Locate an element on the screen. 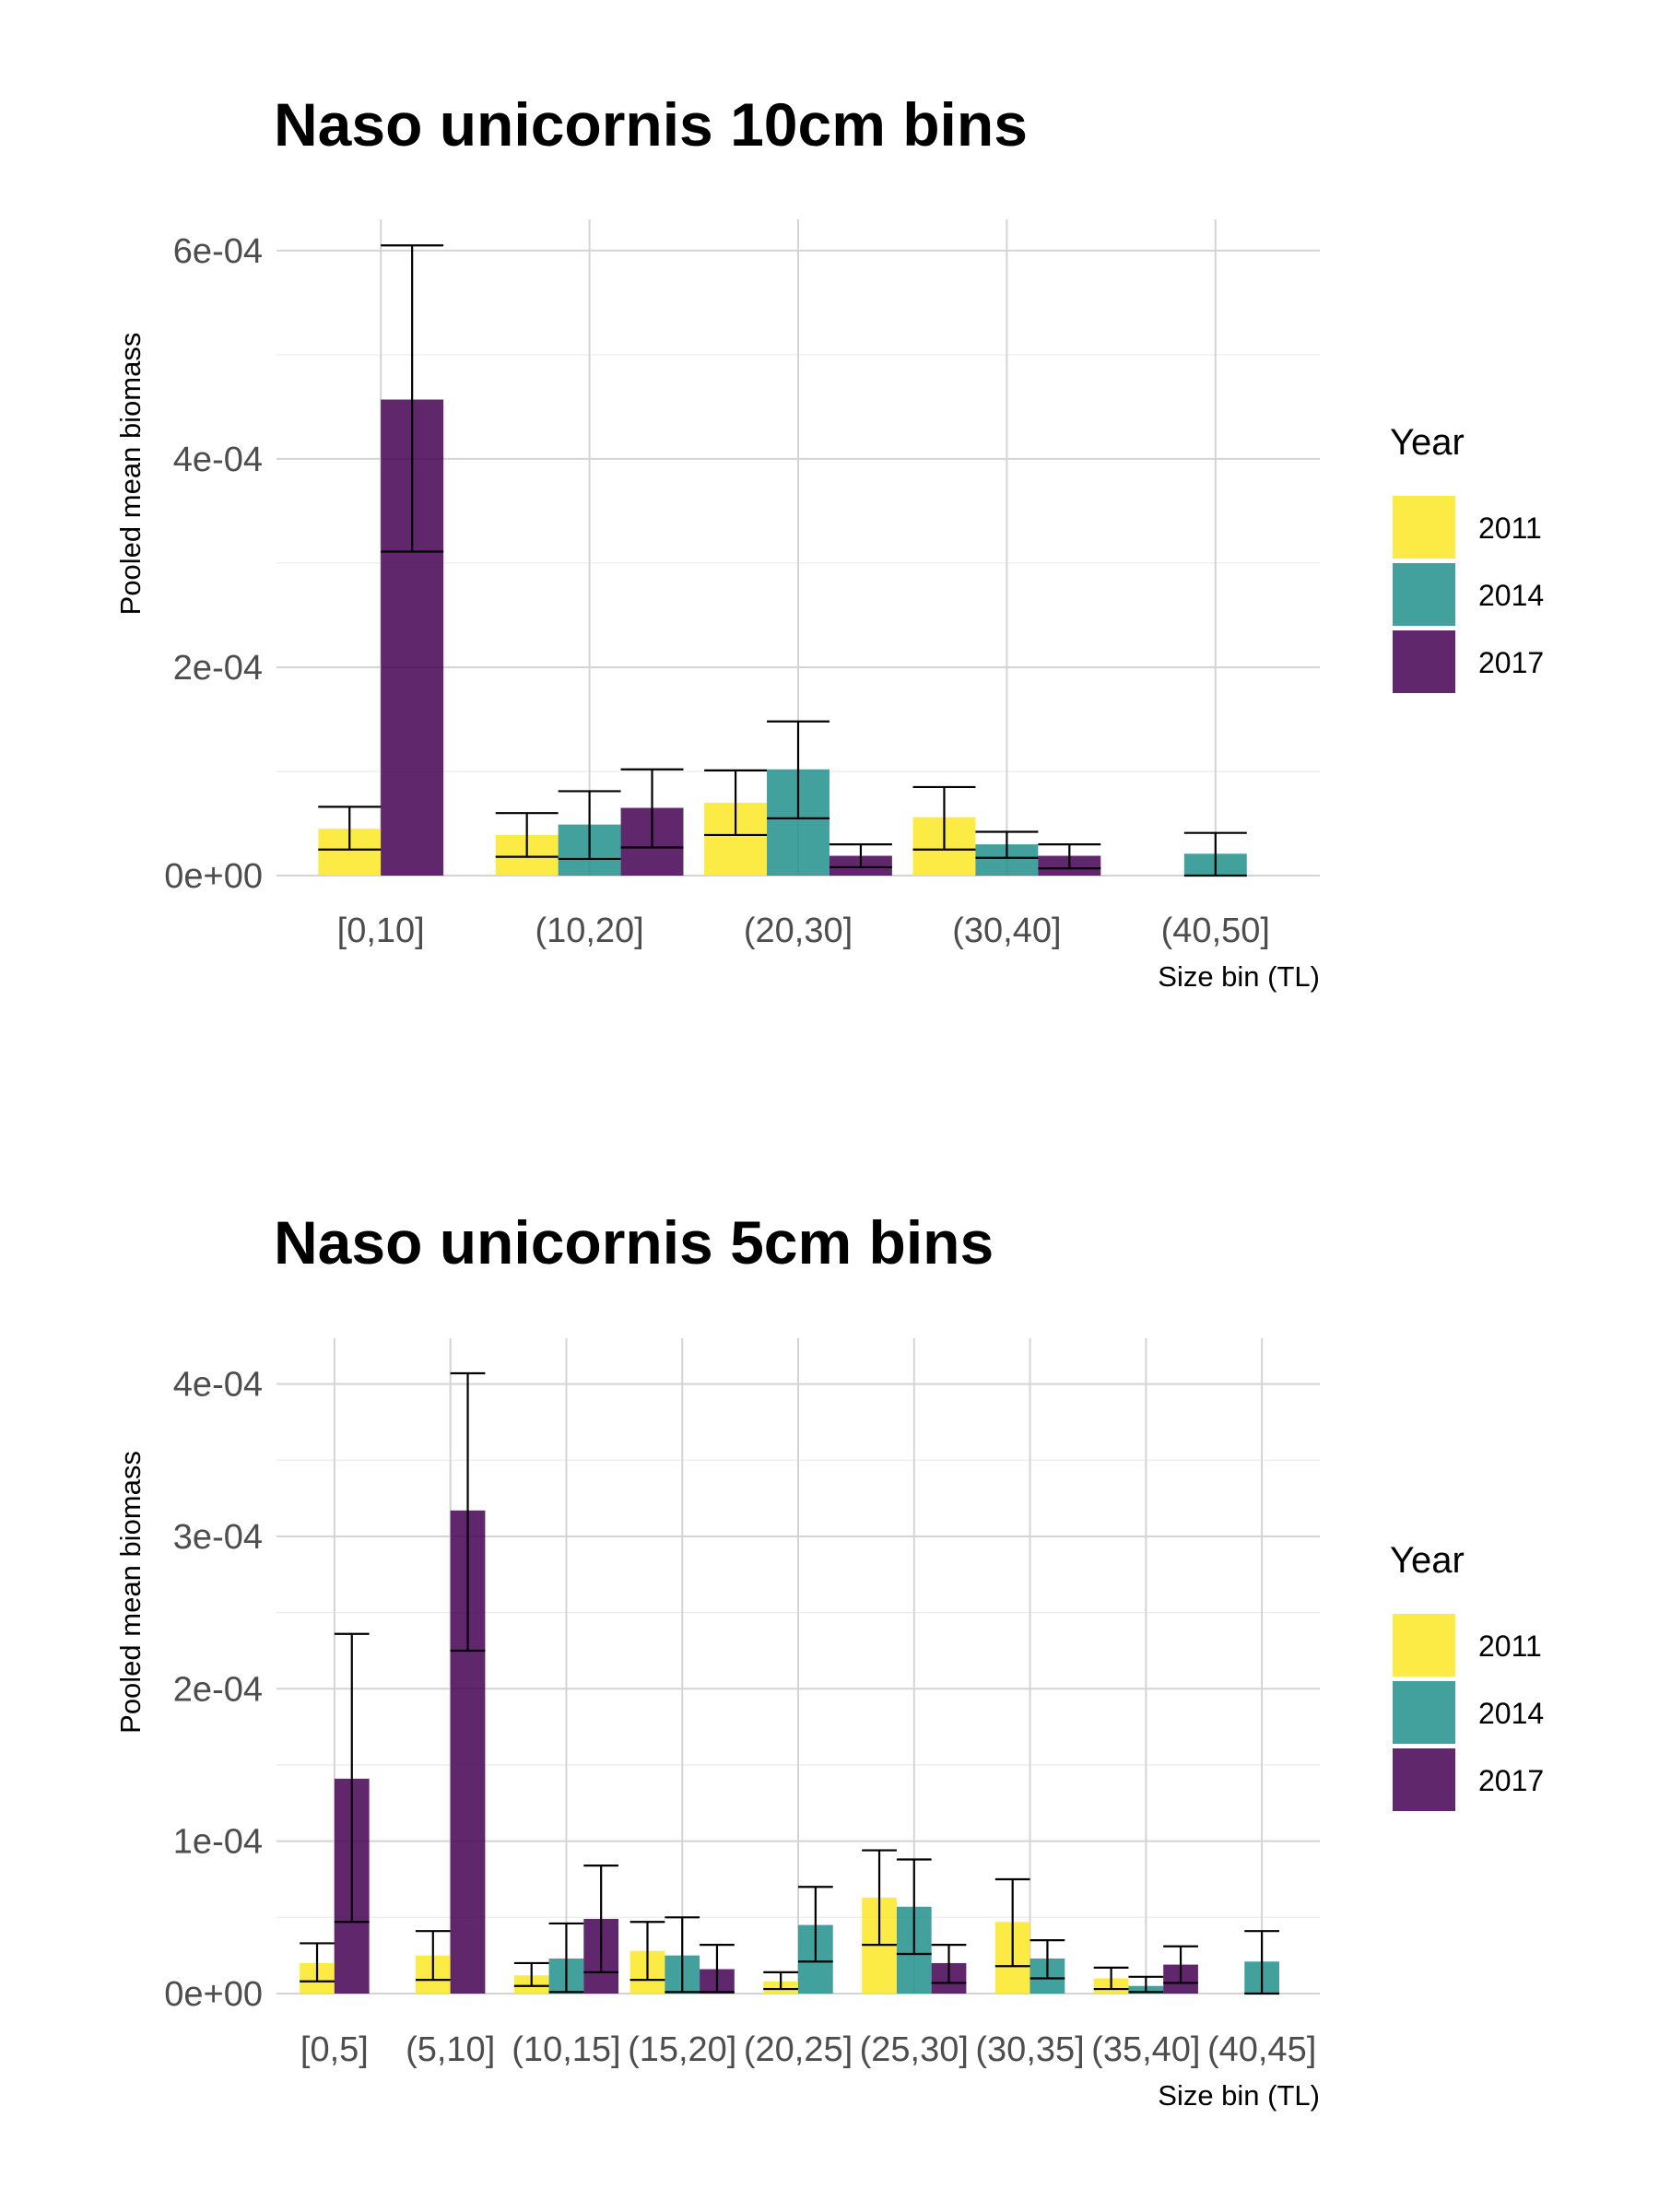  x-tick-label: [0,5] is located at coordinates (334, 2049).